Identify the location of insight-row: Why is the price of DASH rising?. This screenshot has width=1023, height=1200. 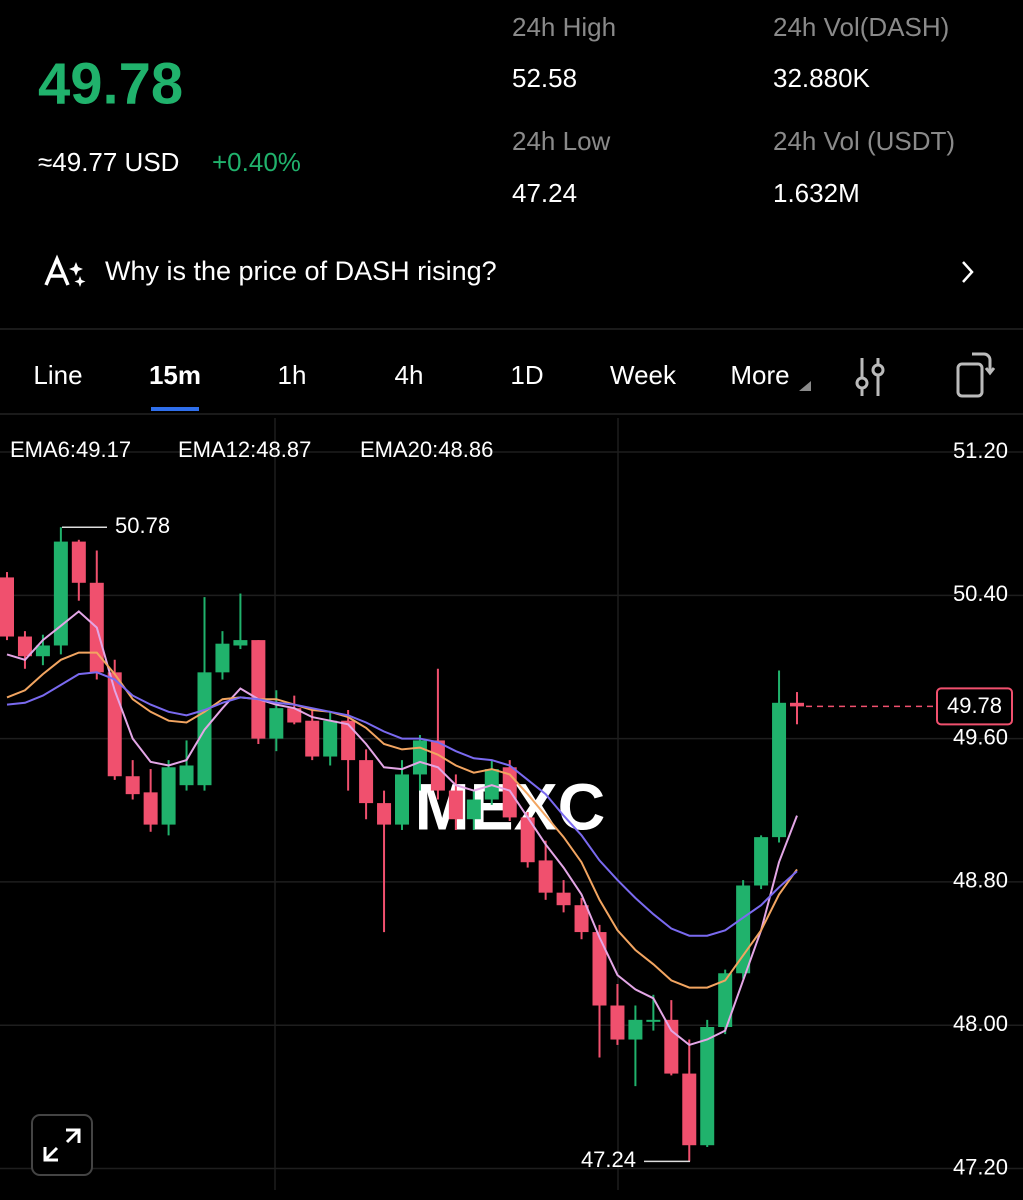
(509, 270).